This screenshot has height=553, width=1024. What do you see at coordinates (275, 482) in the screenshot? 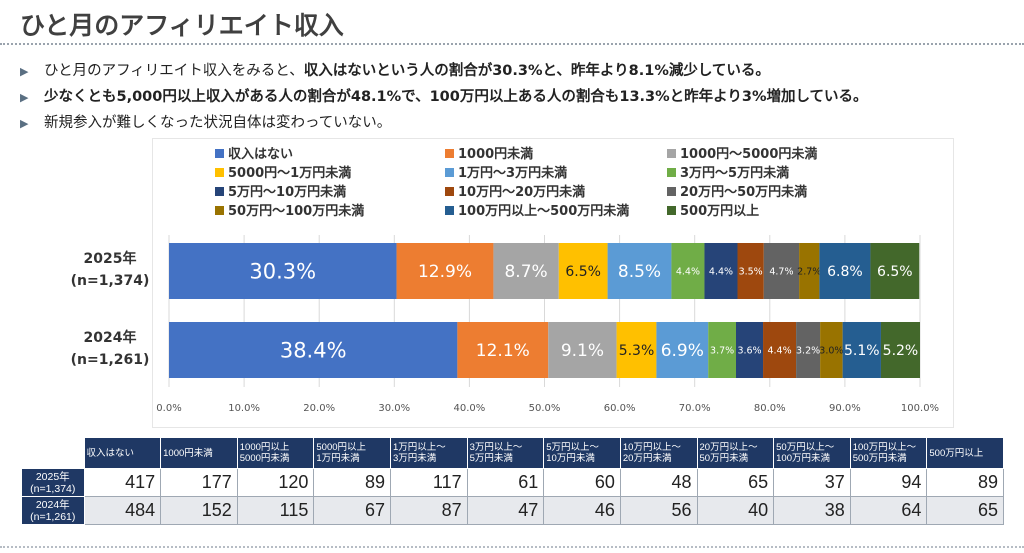
I see `table-cell: 120` at bounding box center [275, 482].